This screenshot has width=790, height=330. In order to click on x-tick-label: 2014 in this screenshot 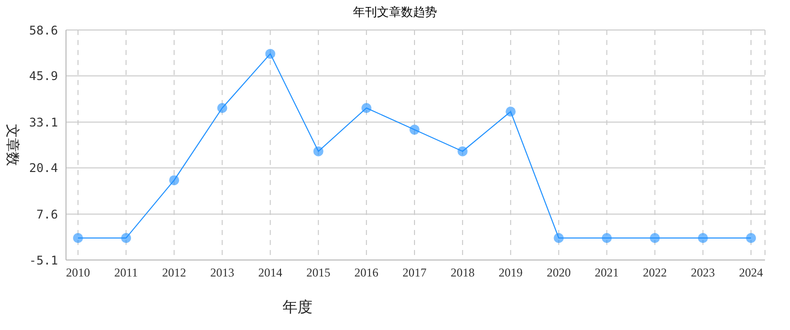, I will do `click(270, 273)`.